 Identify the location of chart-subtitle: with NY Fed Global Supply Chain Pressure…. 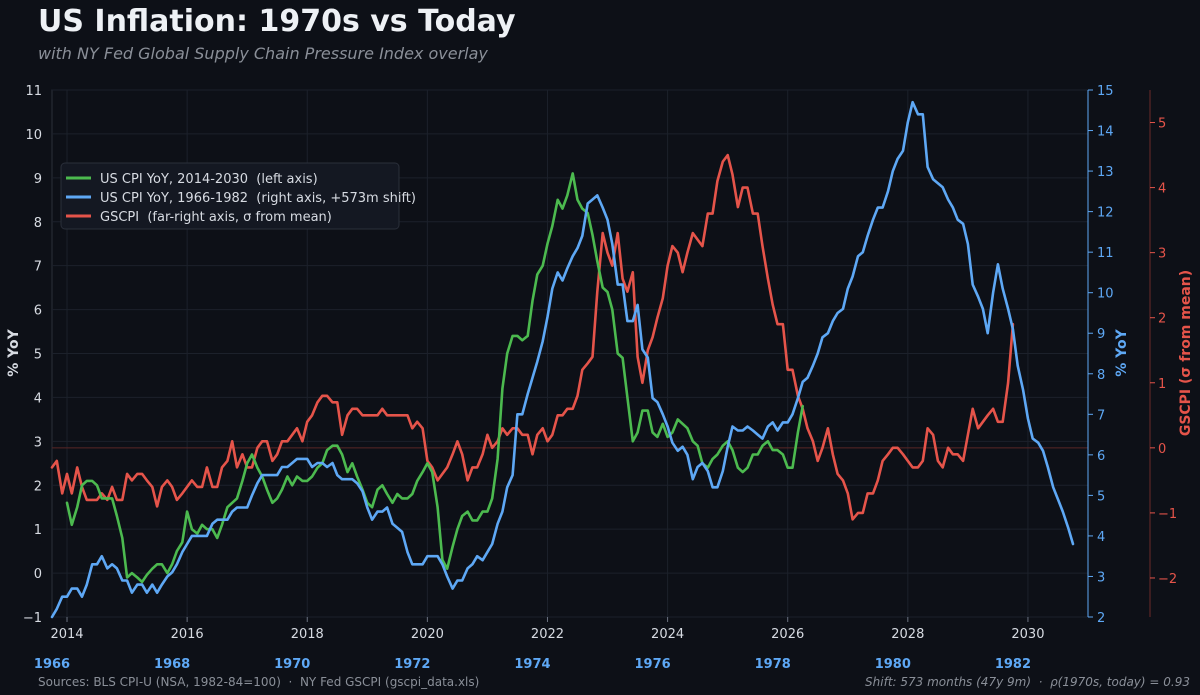
(263, 53).